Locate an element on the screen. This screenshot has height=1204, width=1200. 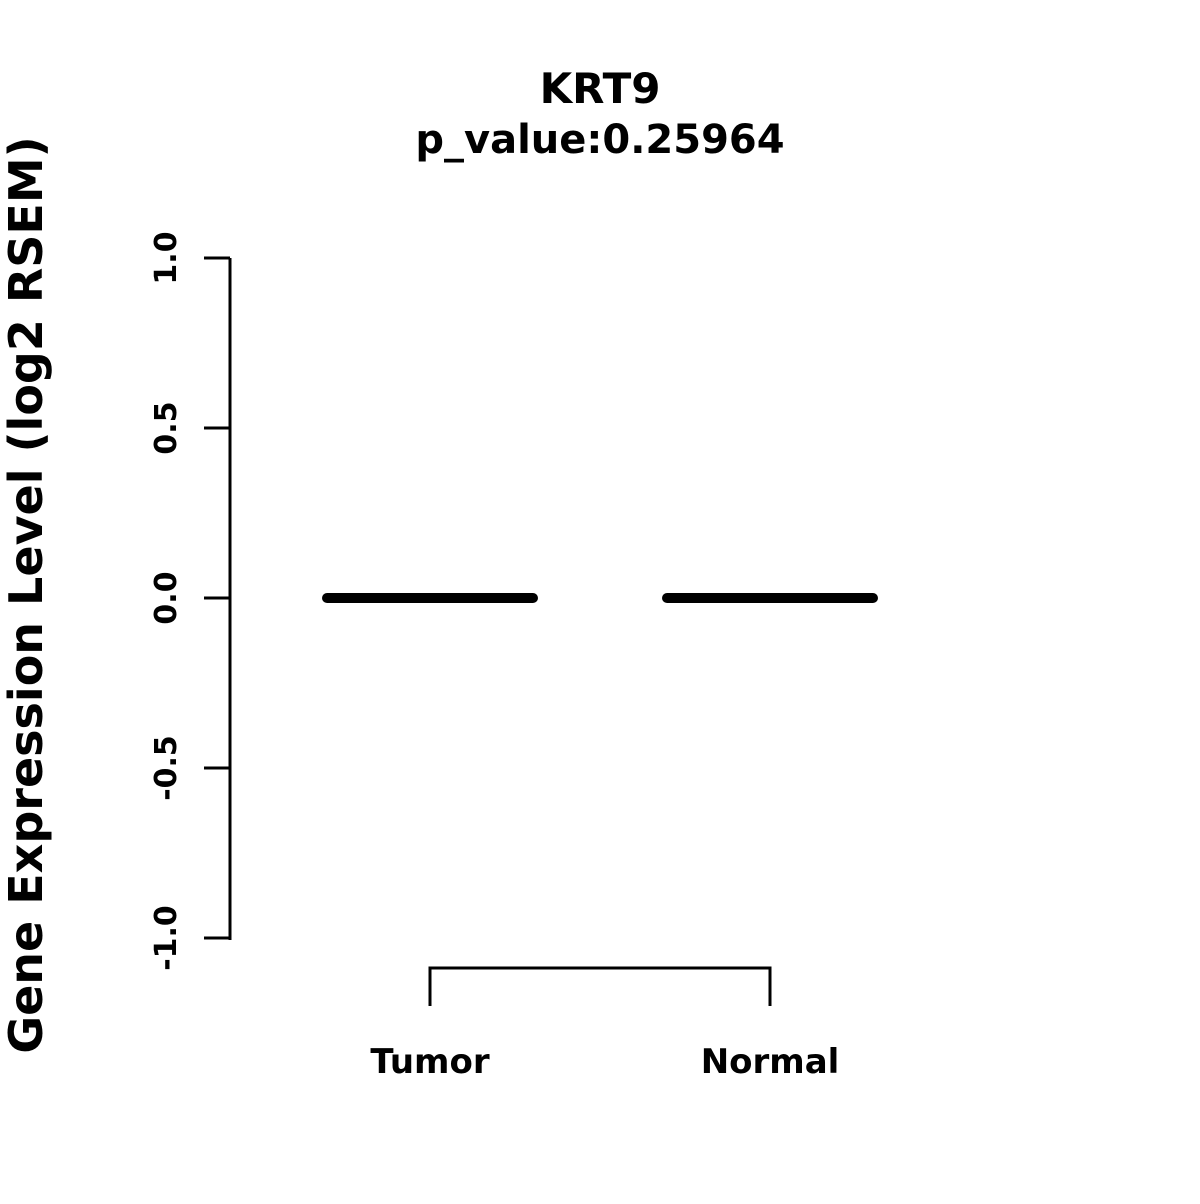
y-tick-label: 1.0 is located at coordinates (166, 257).